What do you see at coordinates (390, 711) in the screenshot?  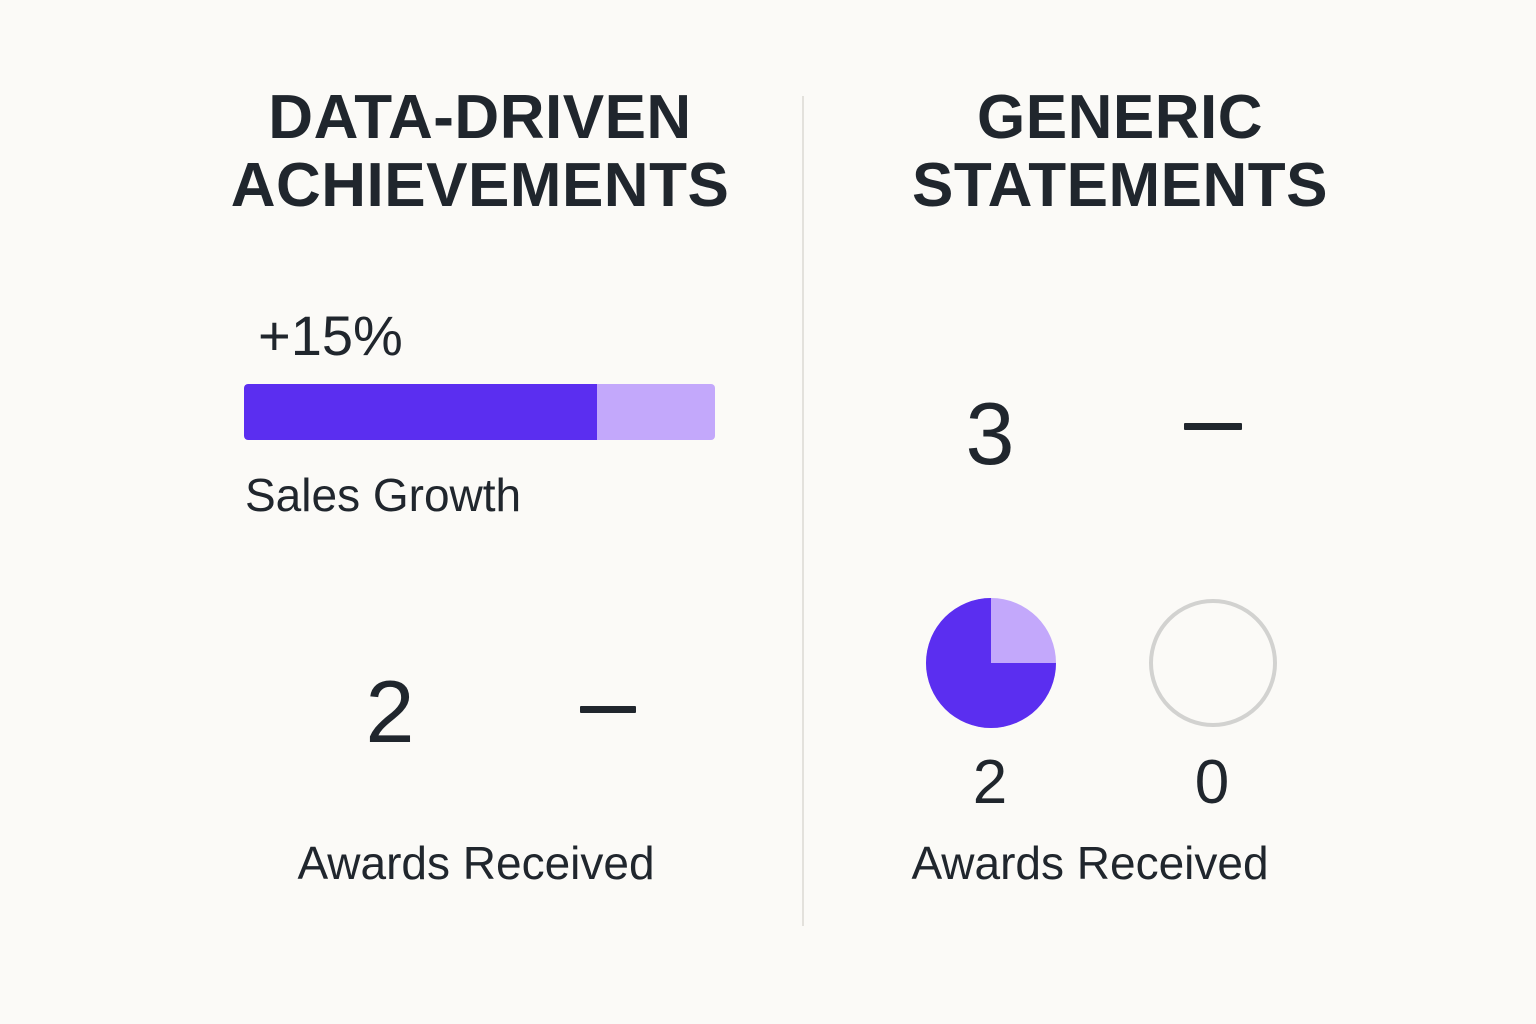 I see `left-awards-value: 2` at bounding box center [390, 711].